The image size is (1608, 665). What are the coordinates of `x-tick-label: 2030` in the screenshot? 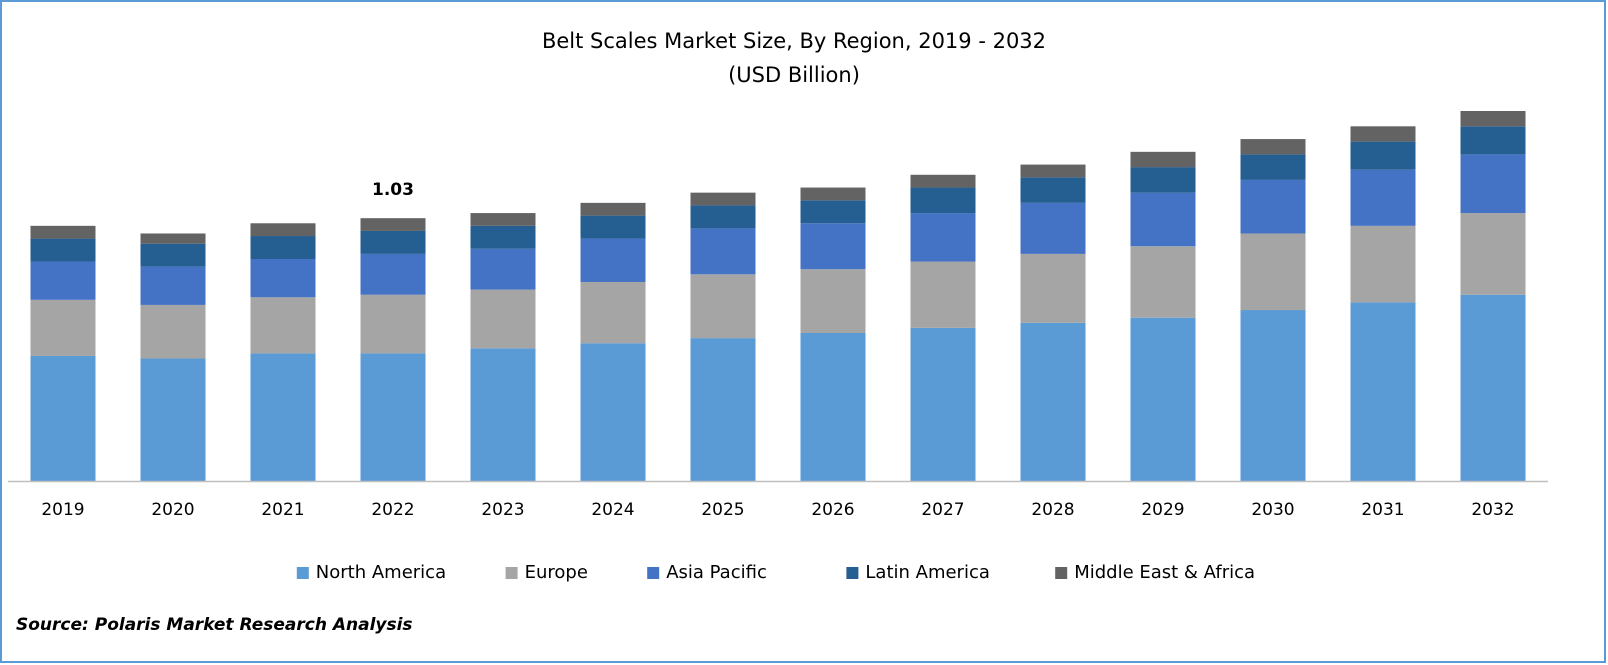 It's located at (1272, 510).